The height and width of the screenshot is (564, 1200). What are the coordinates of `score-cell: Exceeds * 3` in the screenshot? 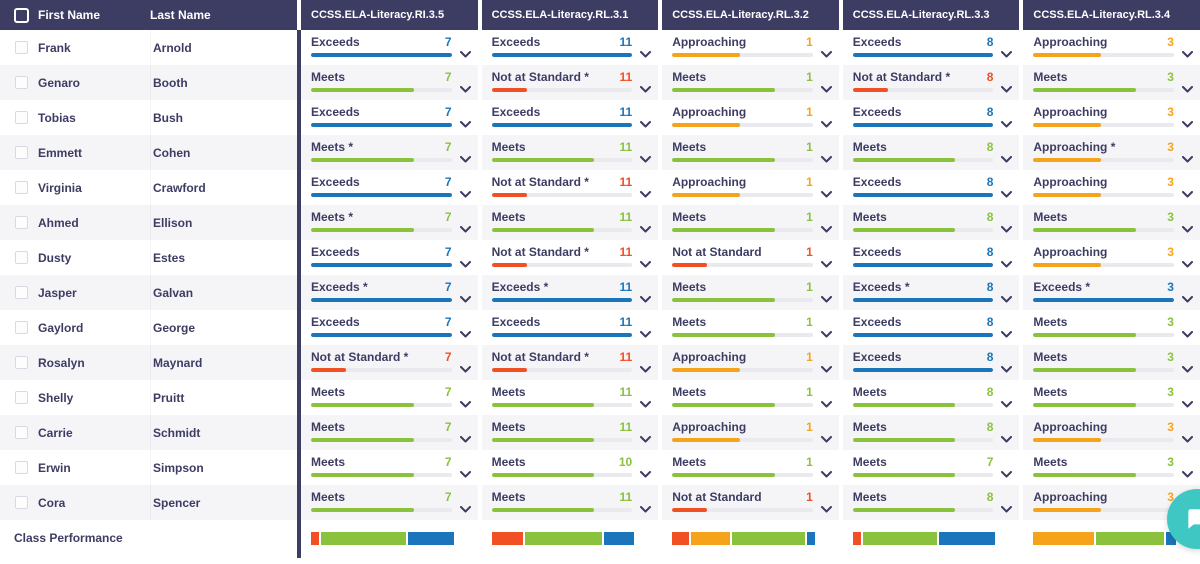 It's located at (1111, 292).